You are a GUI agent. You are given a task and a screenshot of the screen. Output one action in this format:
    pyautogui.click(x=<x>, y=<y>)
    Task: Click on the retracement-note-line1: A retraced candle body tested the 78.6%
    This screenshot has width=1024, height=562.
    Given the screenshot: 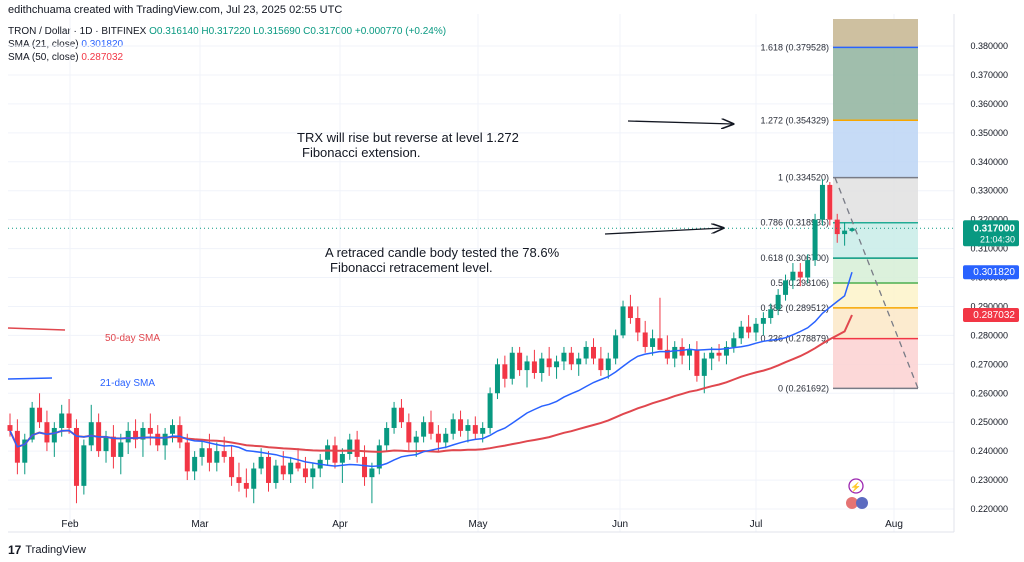 What is the action you would take?
    pyautogui.click(x=442, y=252)
    